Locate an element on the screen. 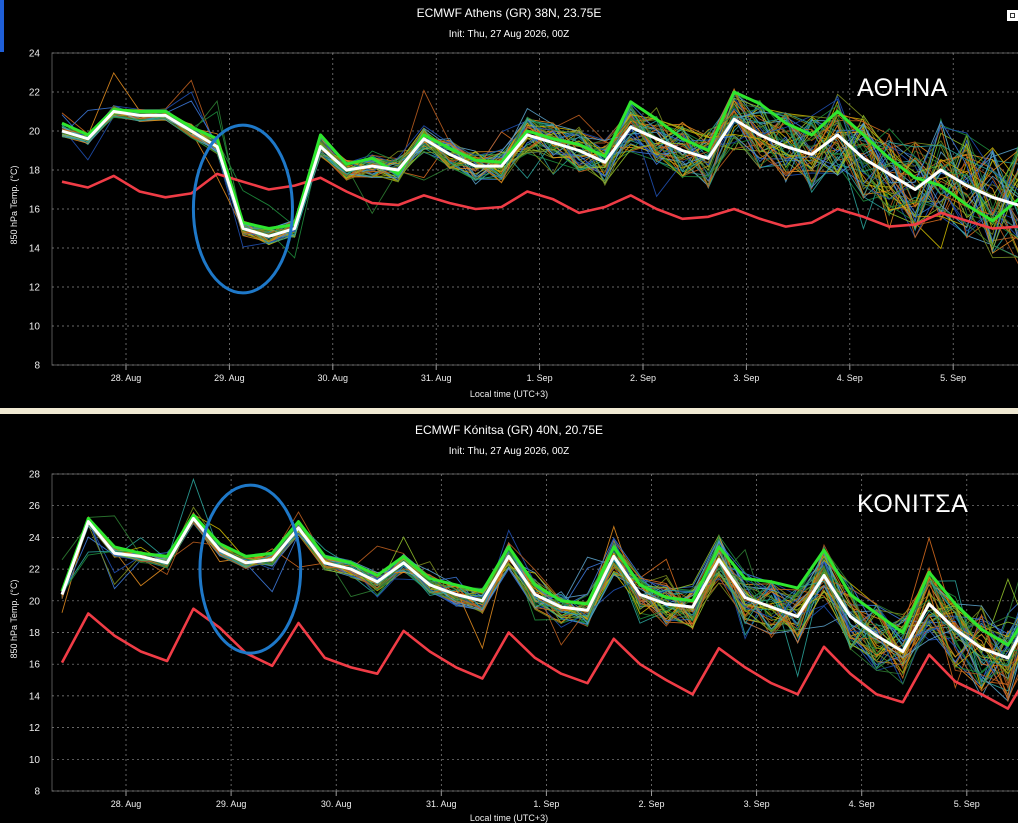 The height and width of the screenshot is (823, 1018). city-label: ΚΟΝΙΤΣΑ is located at coordinates (913, 504).